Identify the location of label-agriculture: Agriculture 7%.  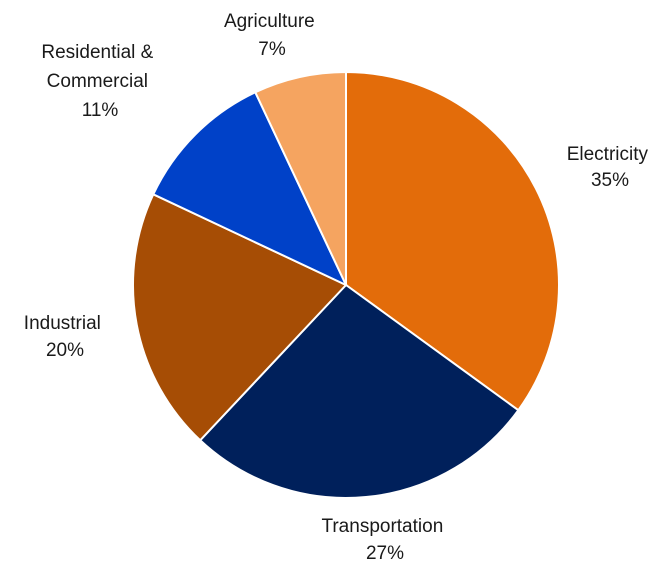
(272, 35).